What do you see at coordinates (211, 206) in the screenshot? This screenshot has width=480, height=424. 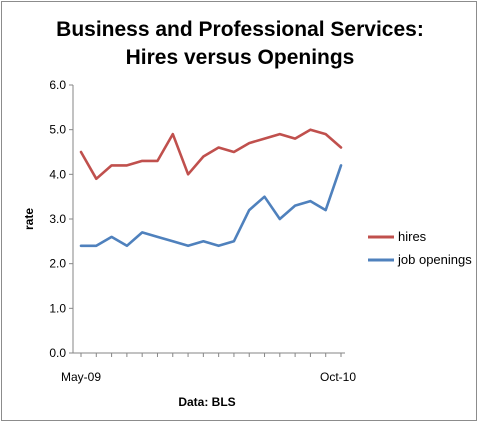 I see `series-line-job-openings` at bounding box center [211, 206].